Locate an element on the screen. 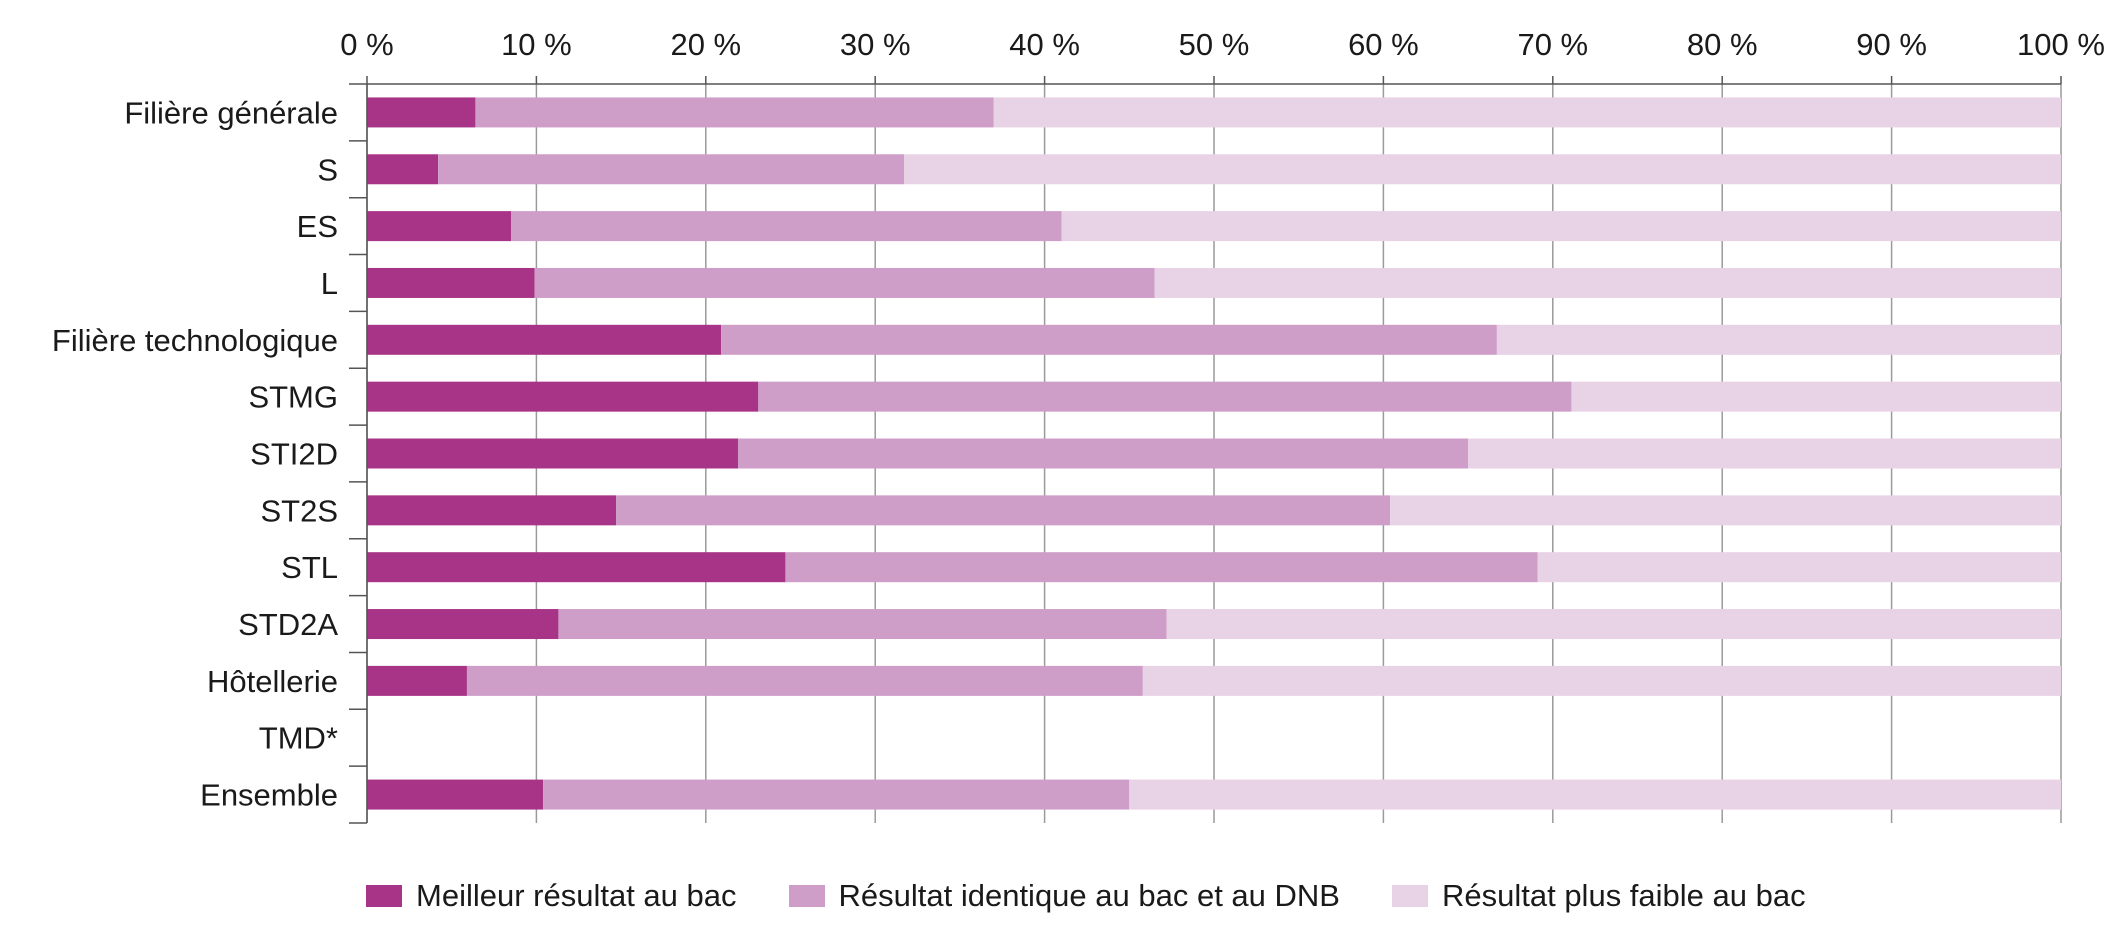 The width and height of the screenshot is (2126, 945). x-tick-label: 10 % is located at coordinates (536, 44).